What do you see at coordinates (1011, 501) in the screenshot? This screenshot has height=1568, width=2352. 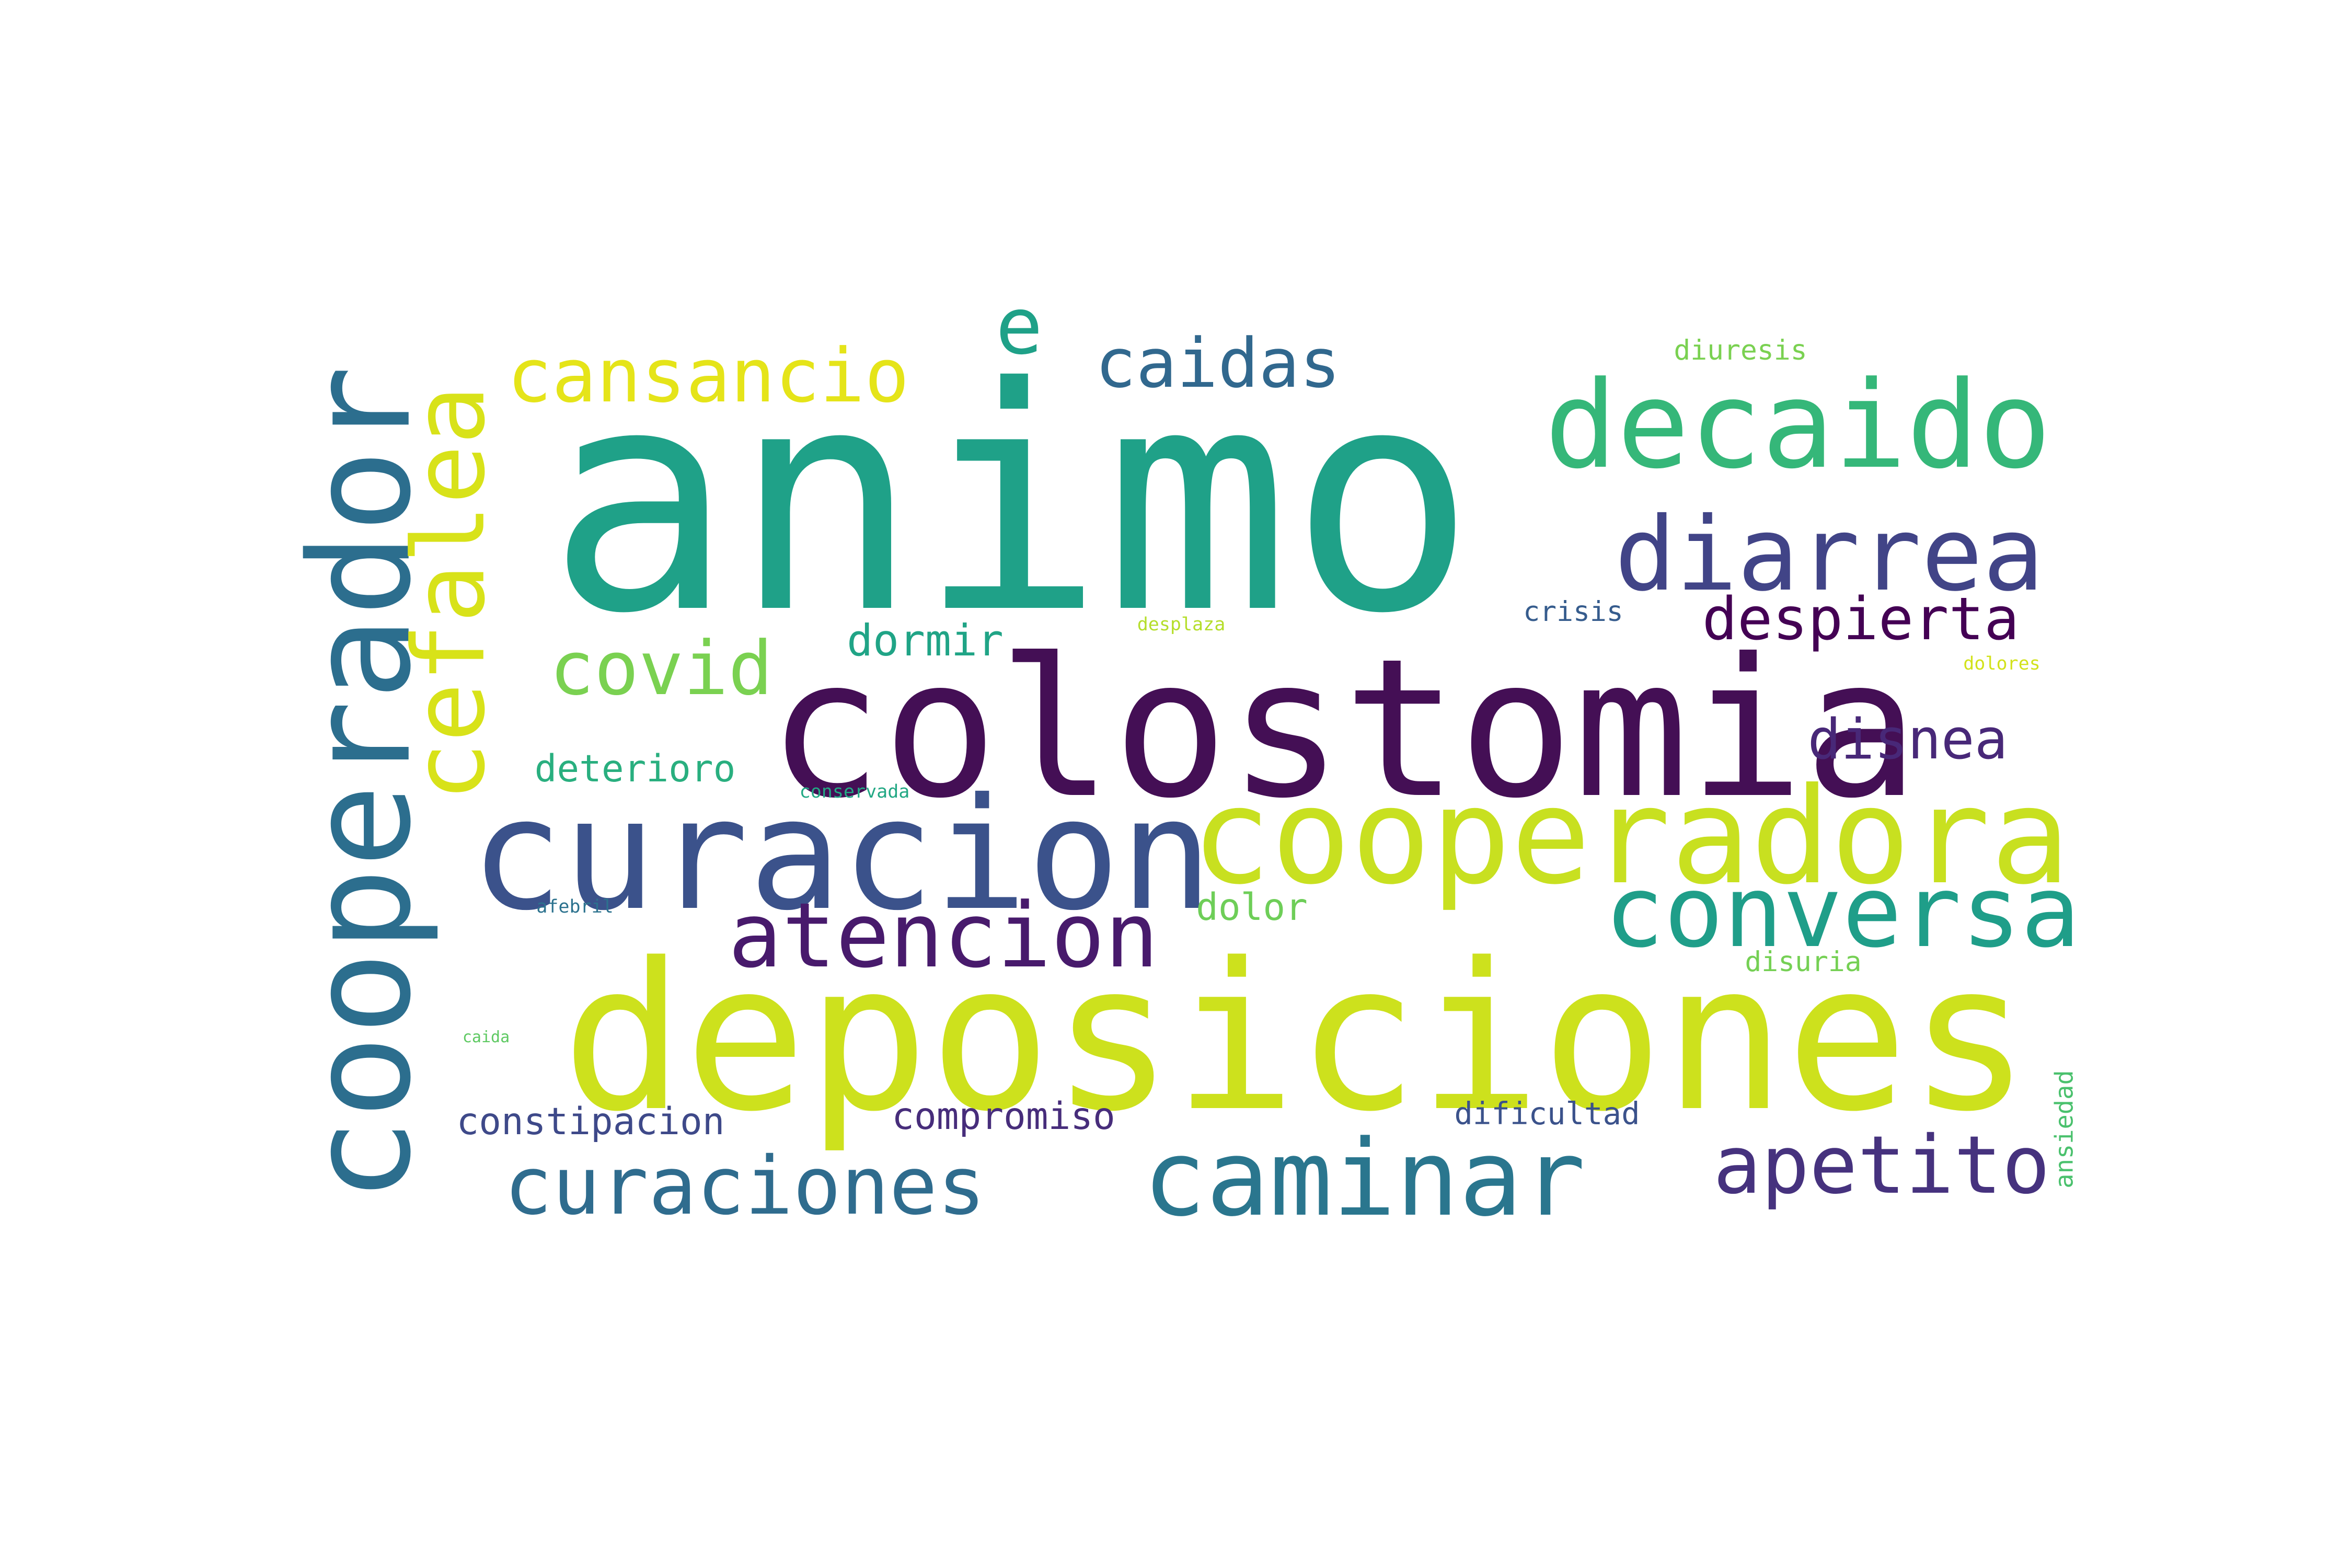 I see `word-animo: animo` at bounding box center [1011, 501].